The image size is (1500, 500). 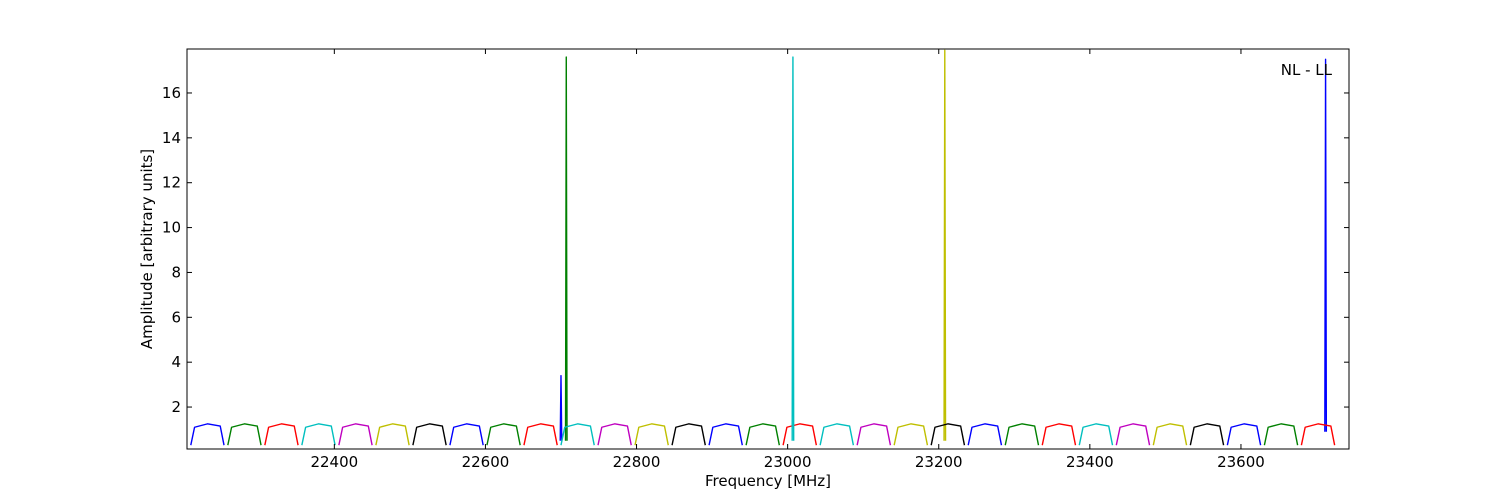 I want to click on y-tick-label: 6, so click(x=176, y=317).